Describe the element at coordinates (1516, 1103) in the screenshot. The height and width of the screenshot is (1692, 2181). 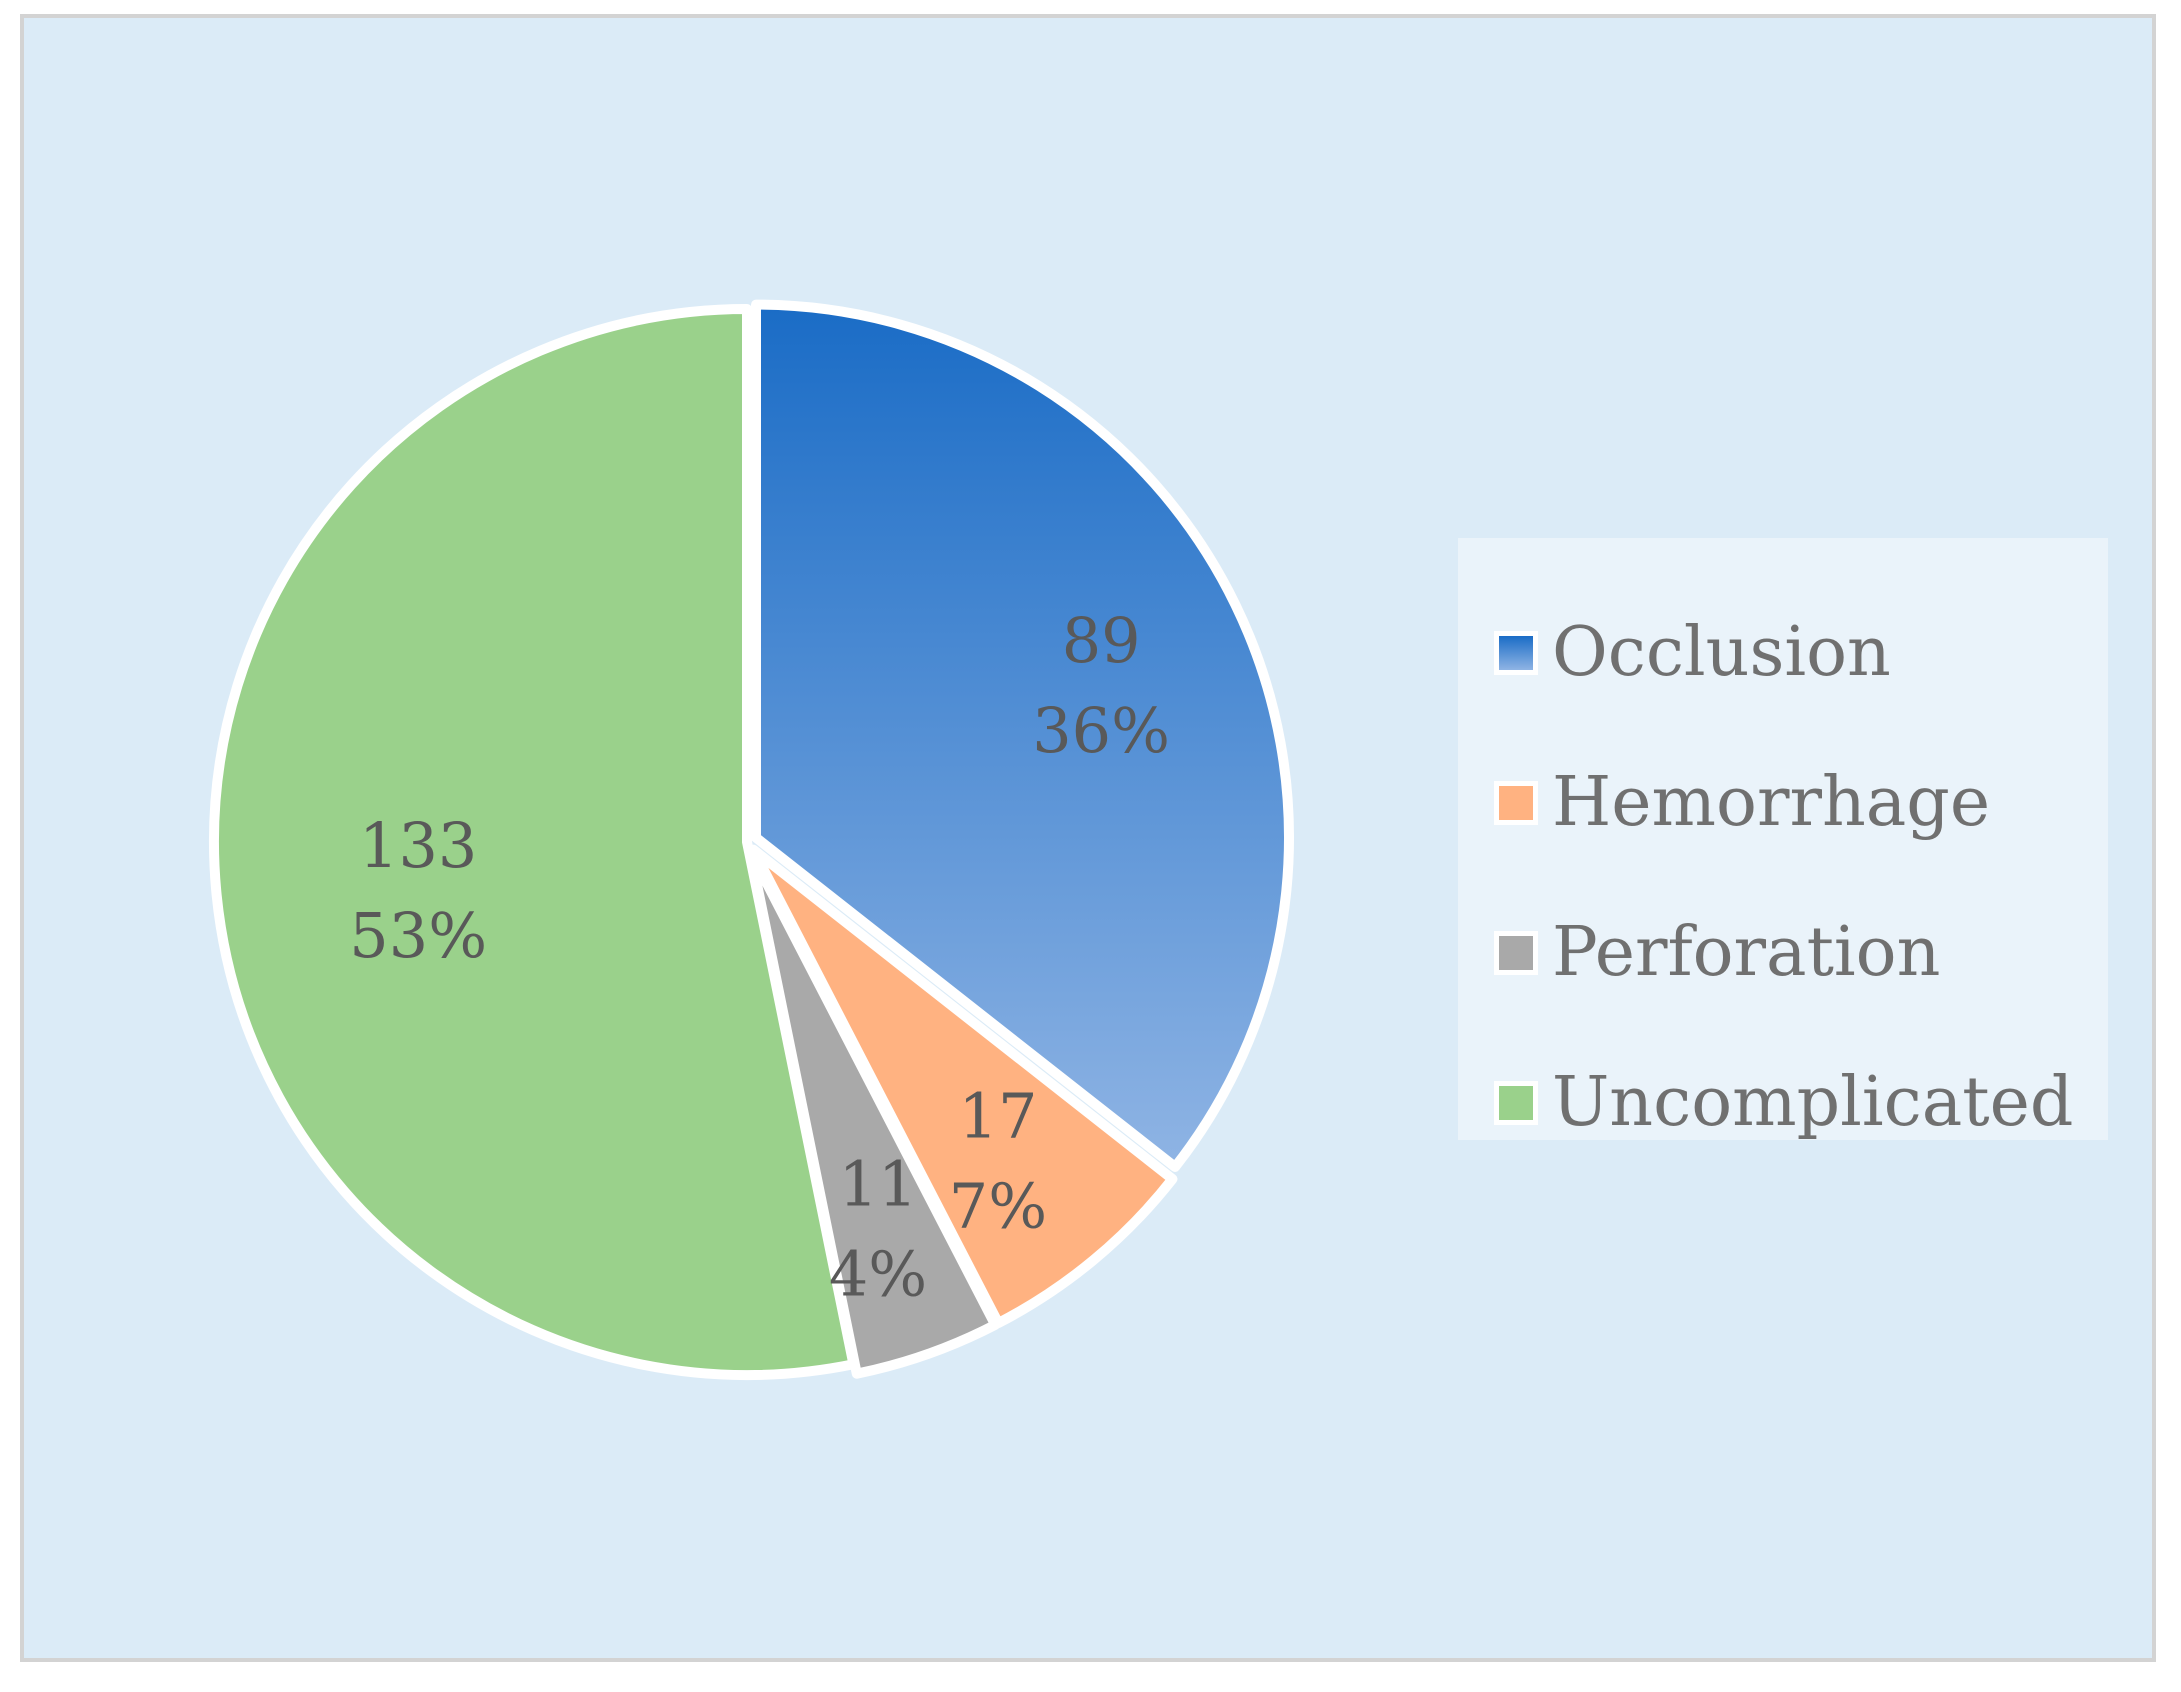
I see `legend-swatch-uncomplicated` at that location.